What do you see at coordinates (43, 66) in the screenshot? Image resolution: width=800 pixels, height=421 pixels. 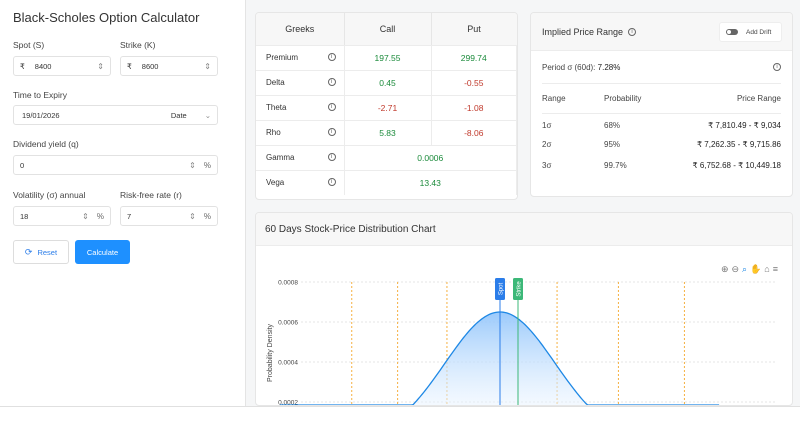 I see `spot-value: 8400` at bounding box center [43, 66].